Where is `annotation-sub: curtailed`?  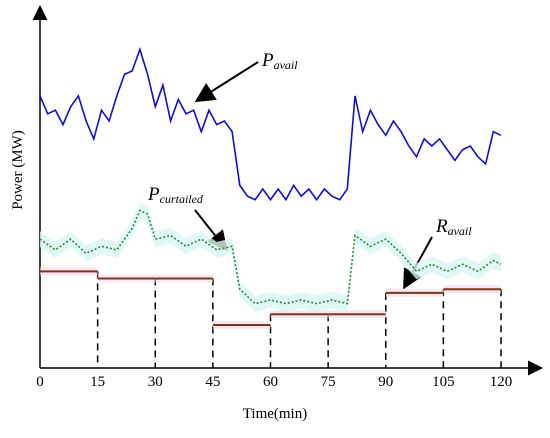 annotation-sub: curtailed is located at coordinates (182, 199).